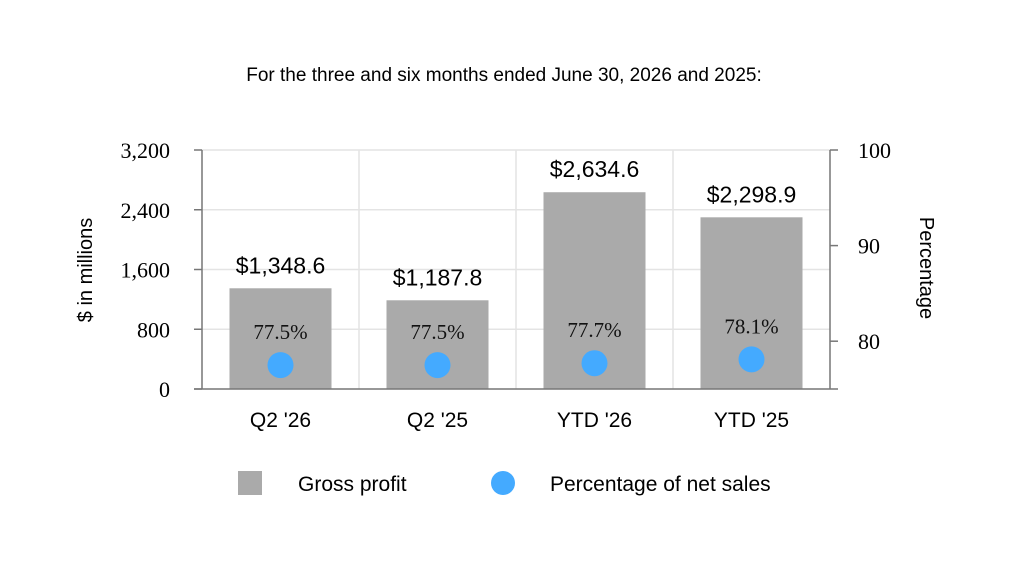  I want to click on bar-value-label: $1,348.6, so click(281, 265).